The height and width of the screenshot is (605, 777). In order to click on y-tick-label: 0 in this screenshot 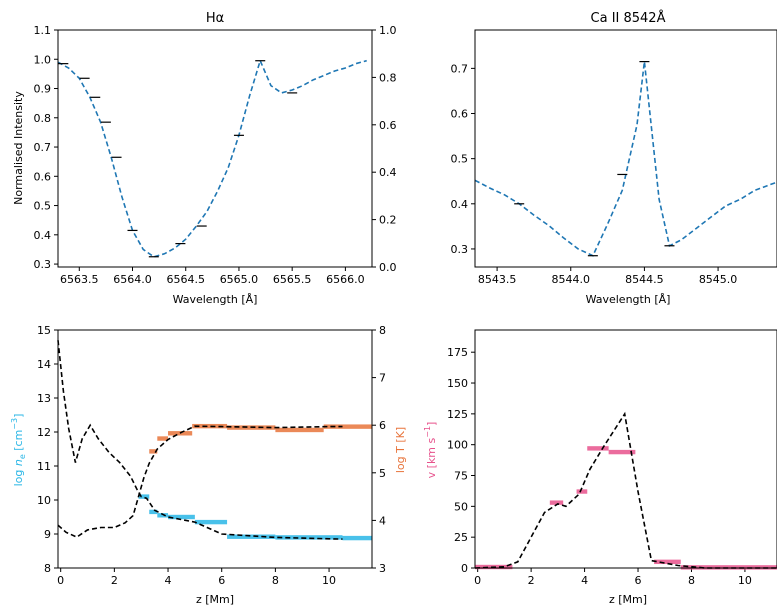, I will do `click(464, 568)`.